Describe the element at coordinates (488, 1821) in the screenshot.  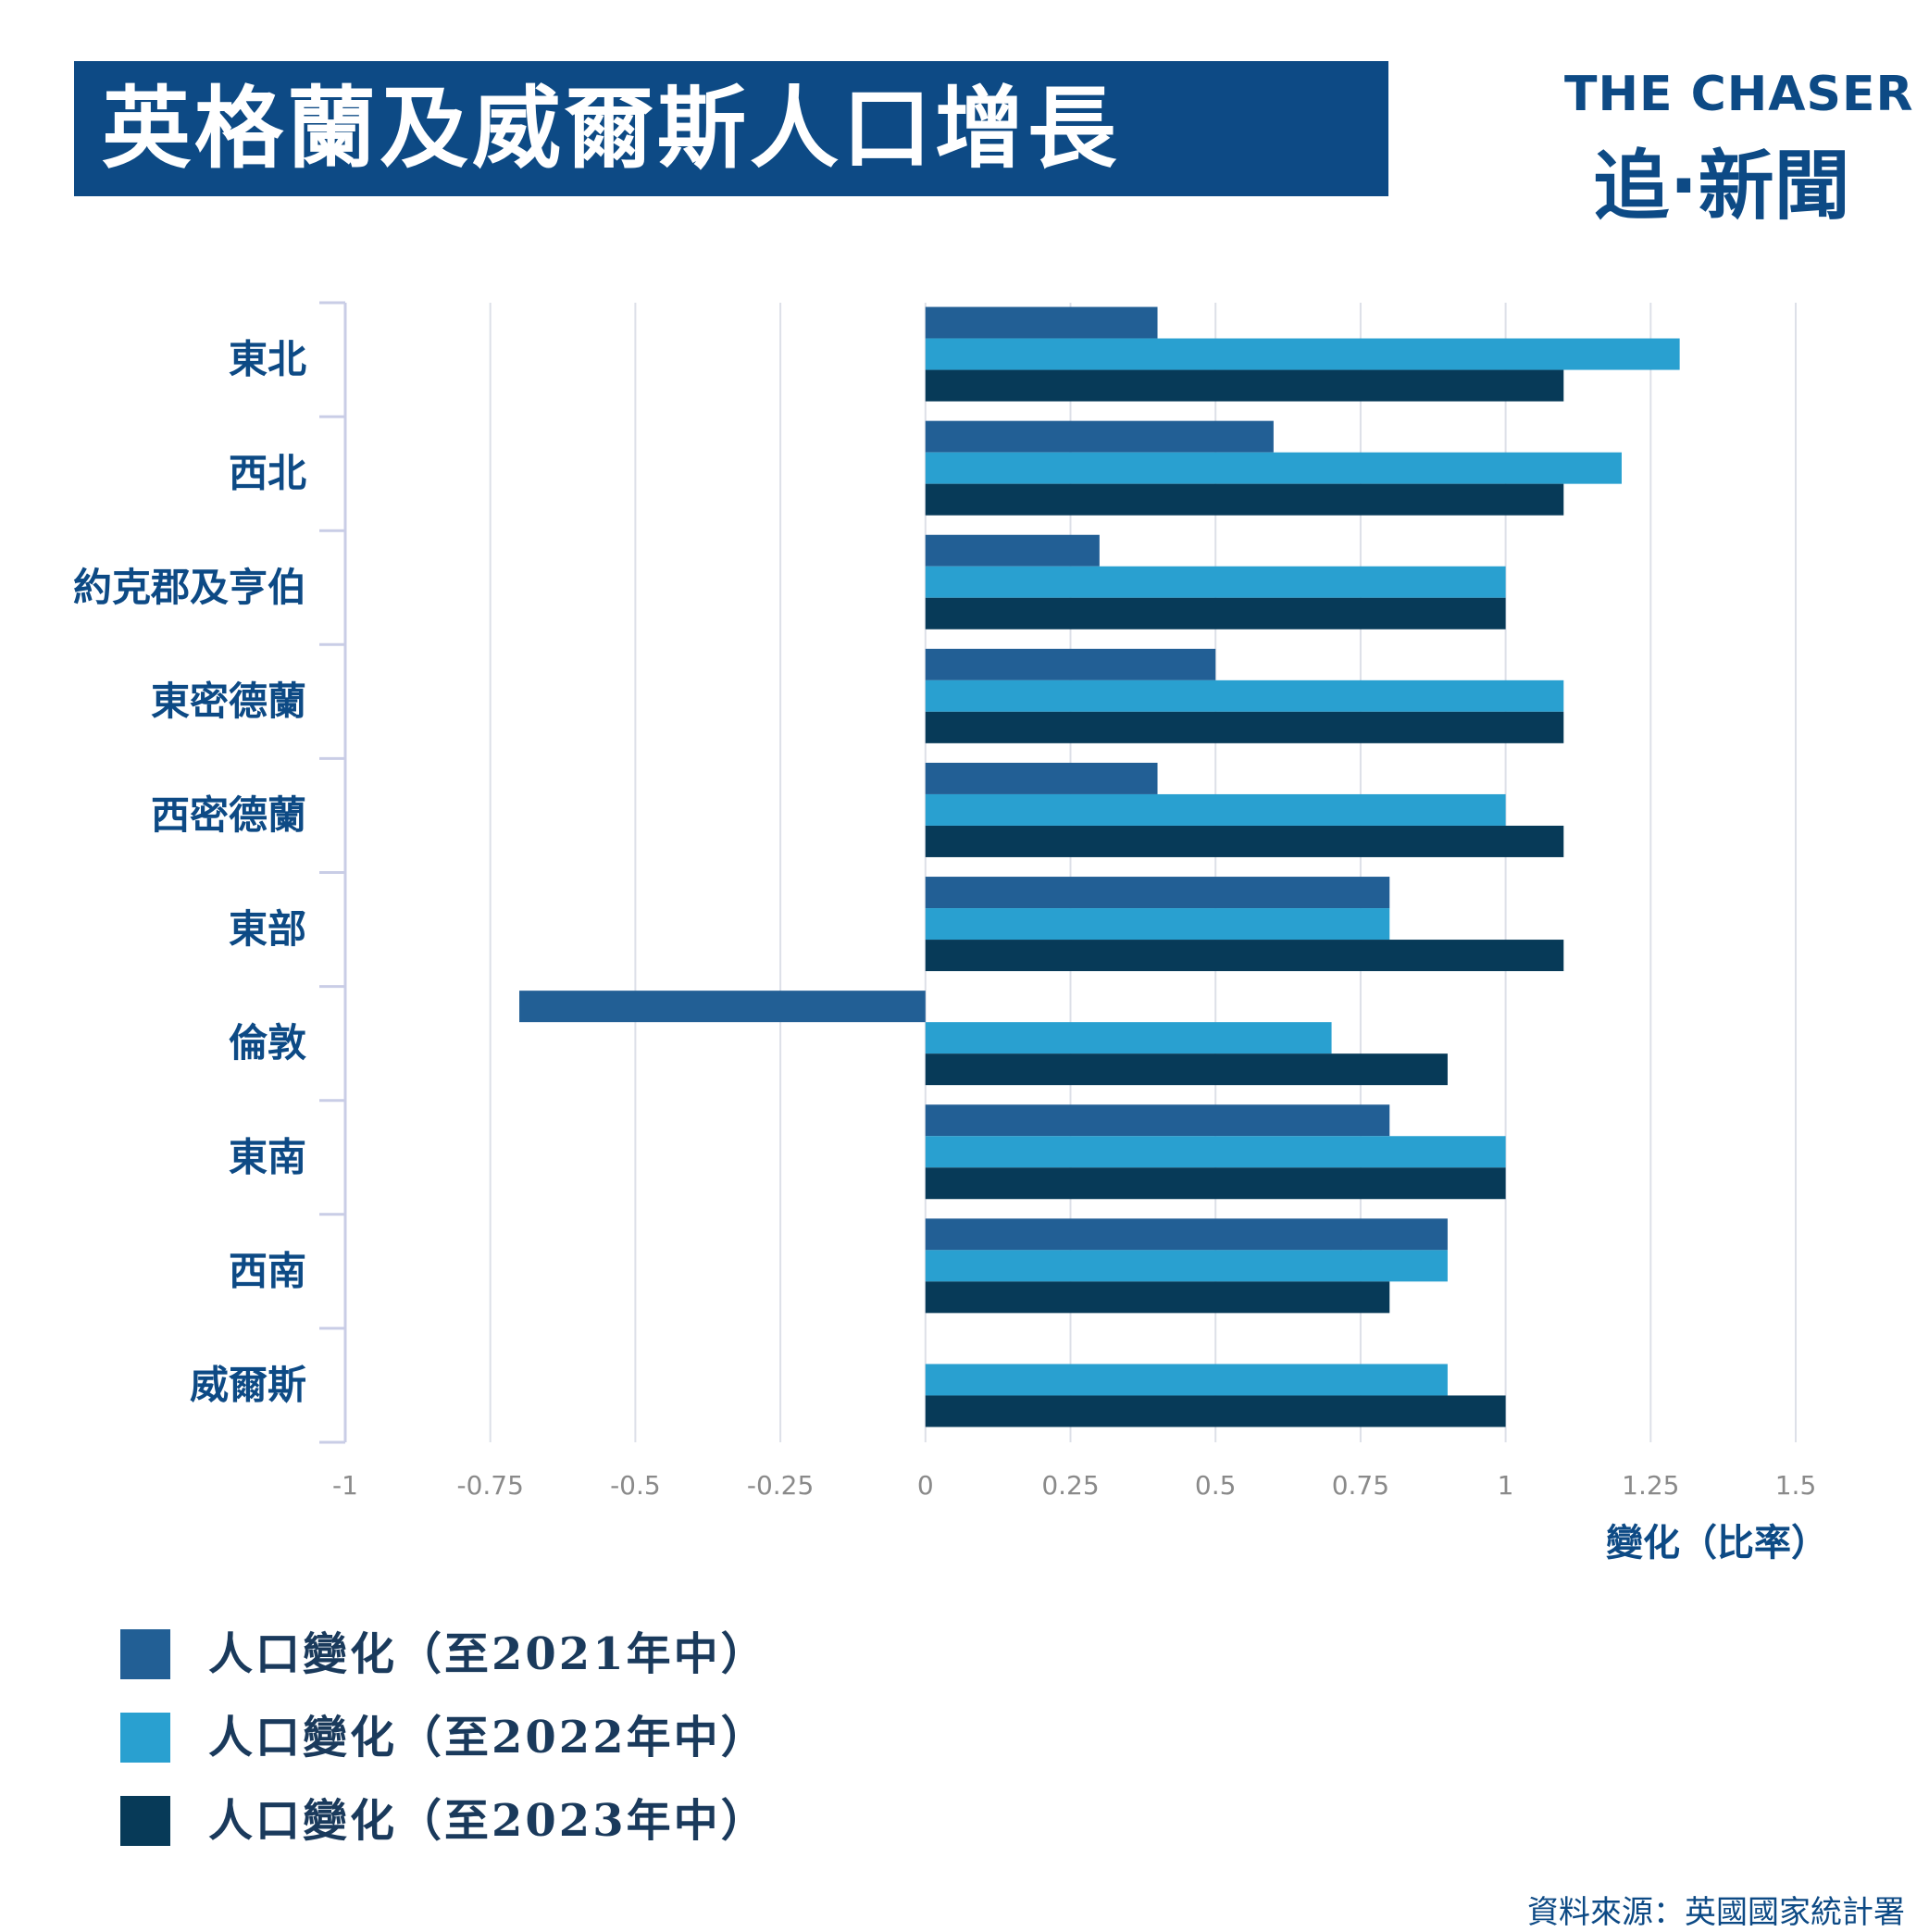
I see `legend-label-2023: 人口變化（至2023年中）` at that location.